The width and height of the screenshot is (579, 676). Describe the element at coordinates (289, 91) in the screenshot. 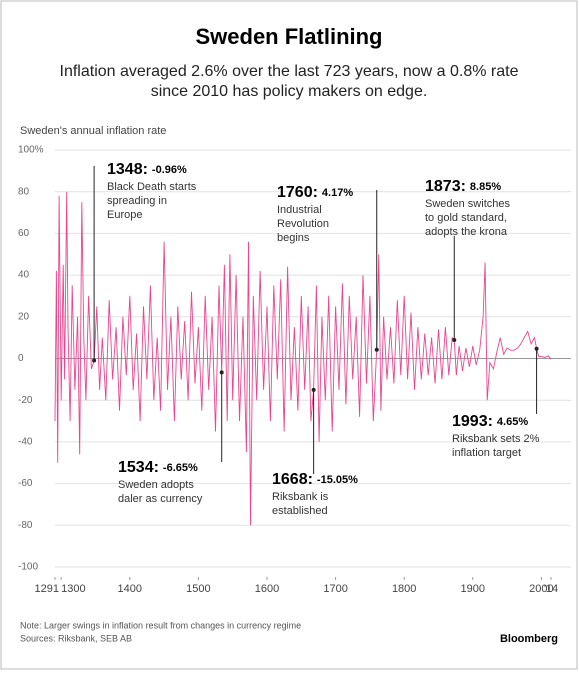

I see `subtitle: since 2010 has policy makers on edge.` at that location.